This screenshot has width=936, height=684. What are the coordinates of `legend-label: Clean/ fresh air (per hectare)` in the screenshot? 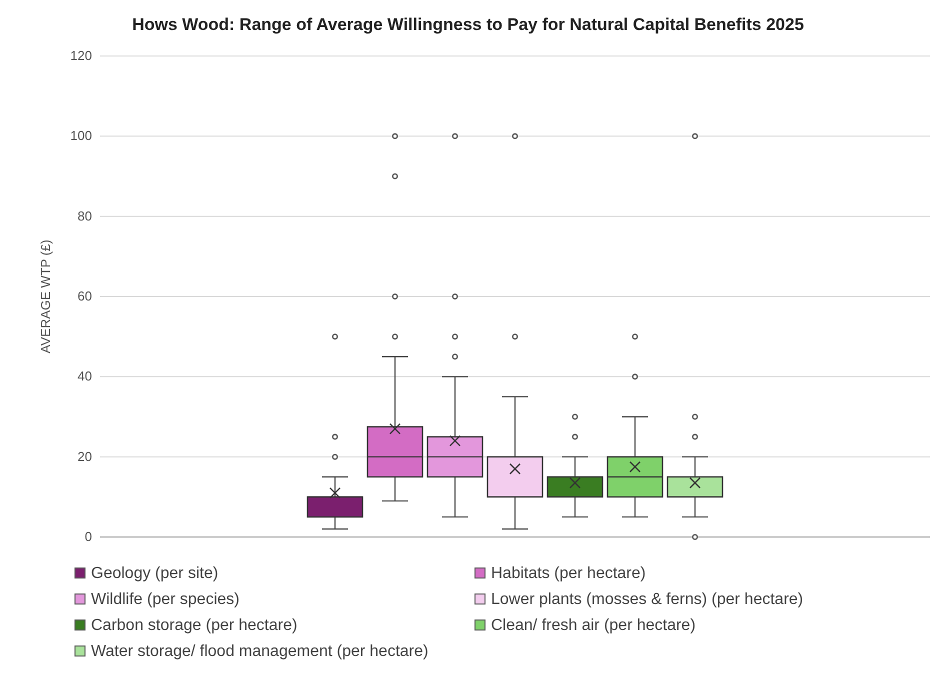 It's located at (593, 625).